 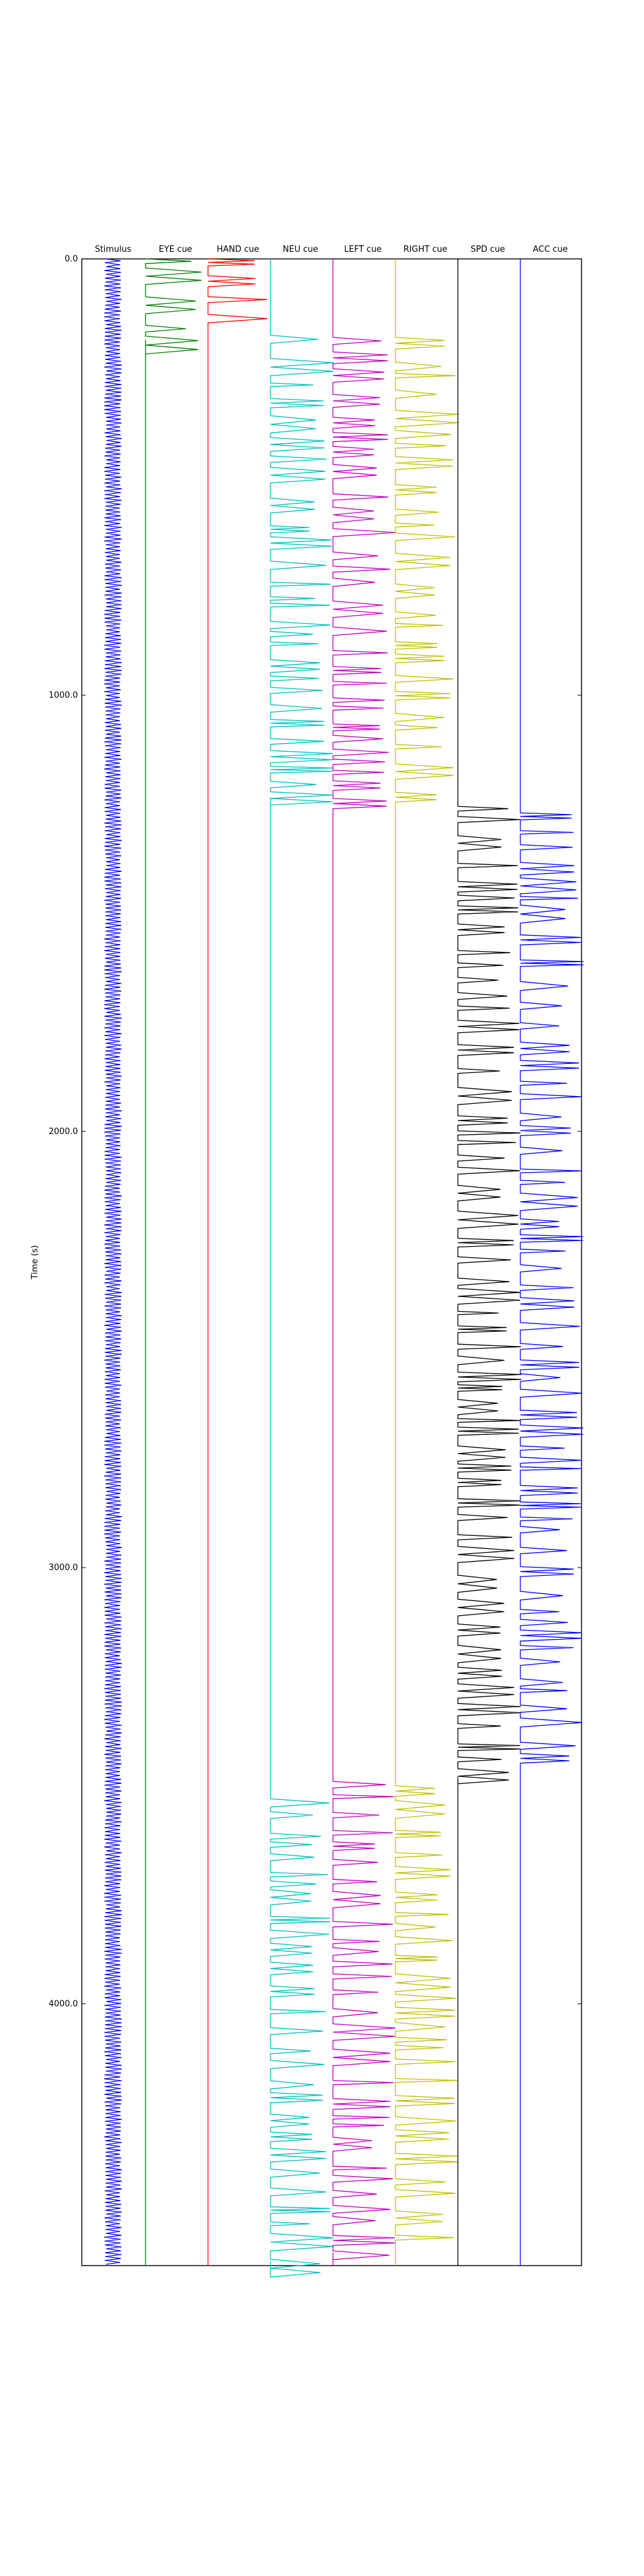 I want to click on series-label-eye-cue: EYE cue, so click(x=176, y=249).